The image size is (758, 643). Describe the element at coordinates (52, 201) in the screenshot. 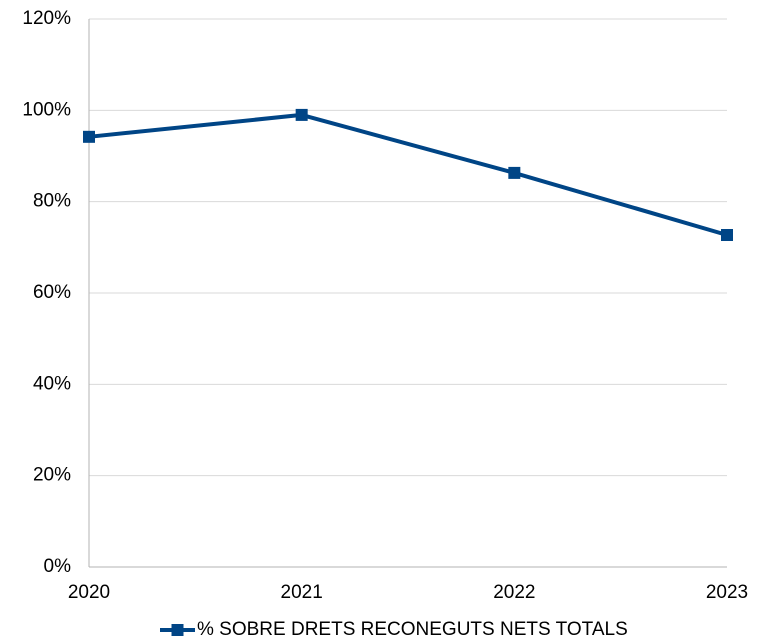

I see `y-tick-label: 80%` at that location.